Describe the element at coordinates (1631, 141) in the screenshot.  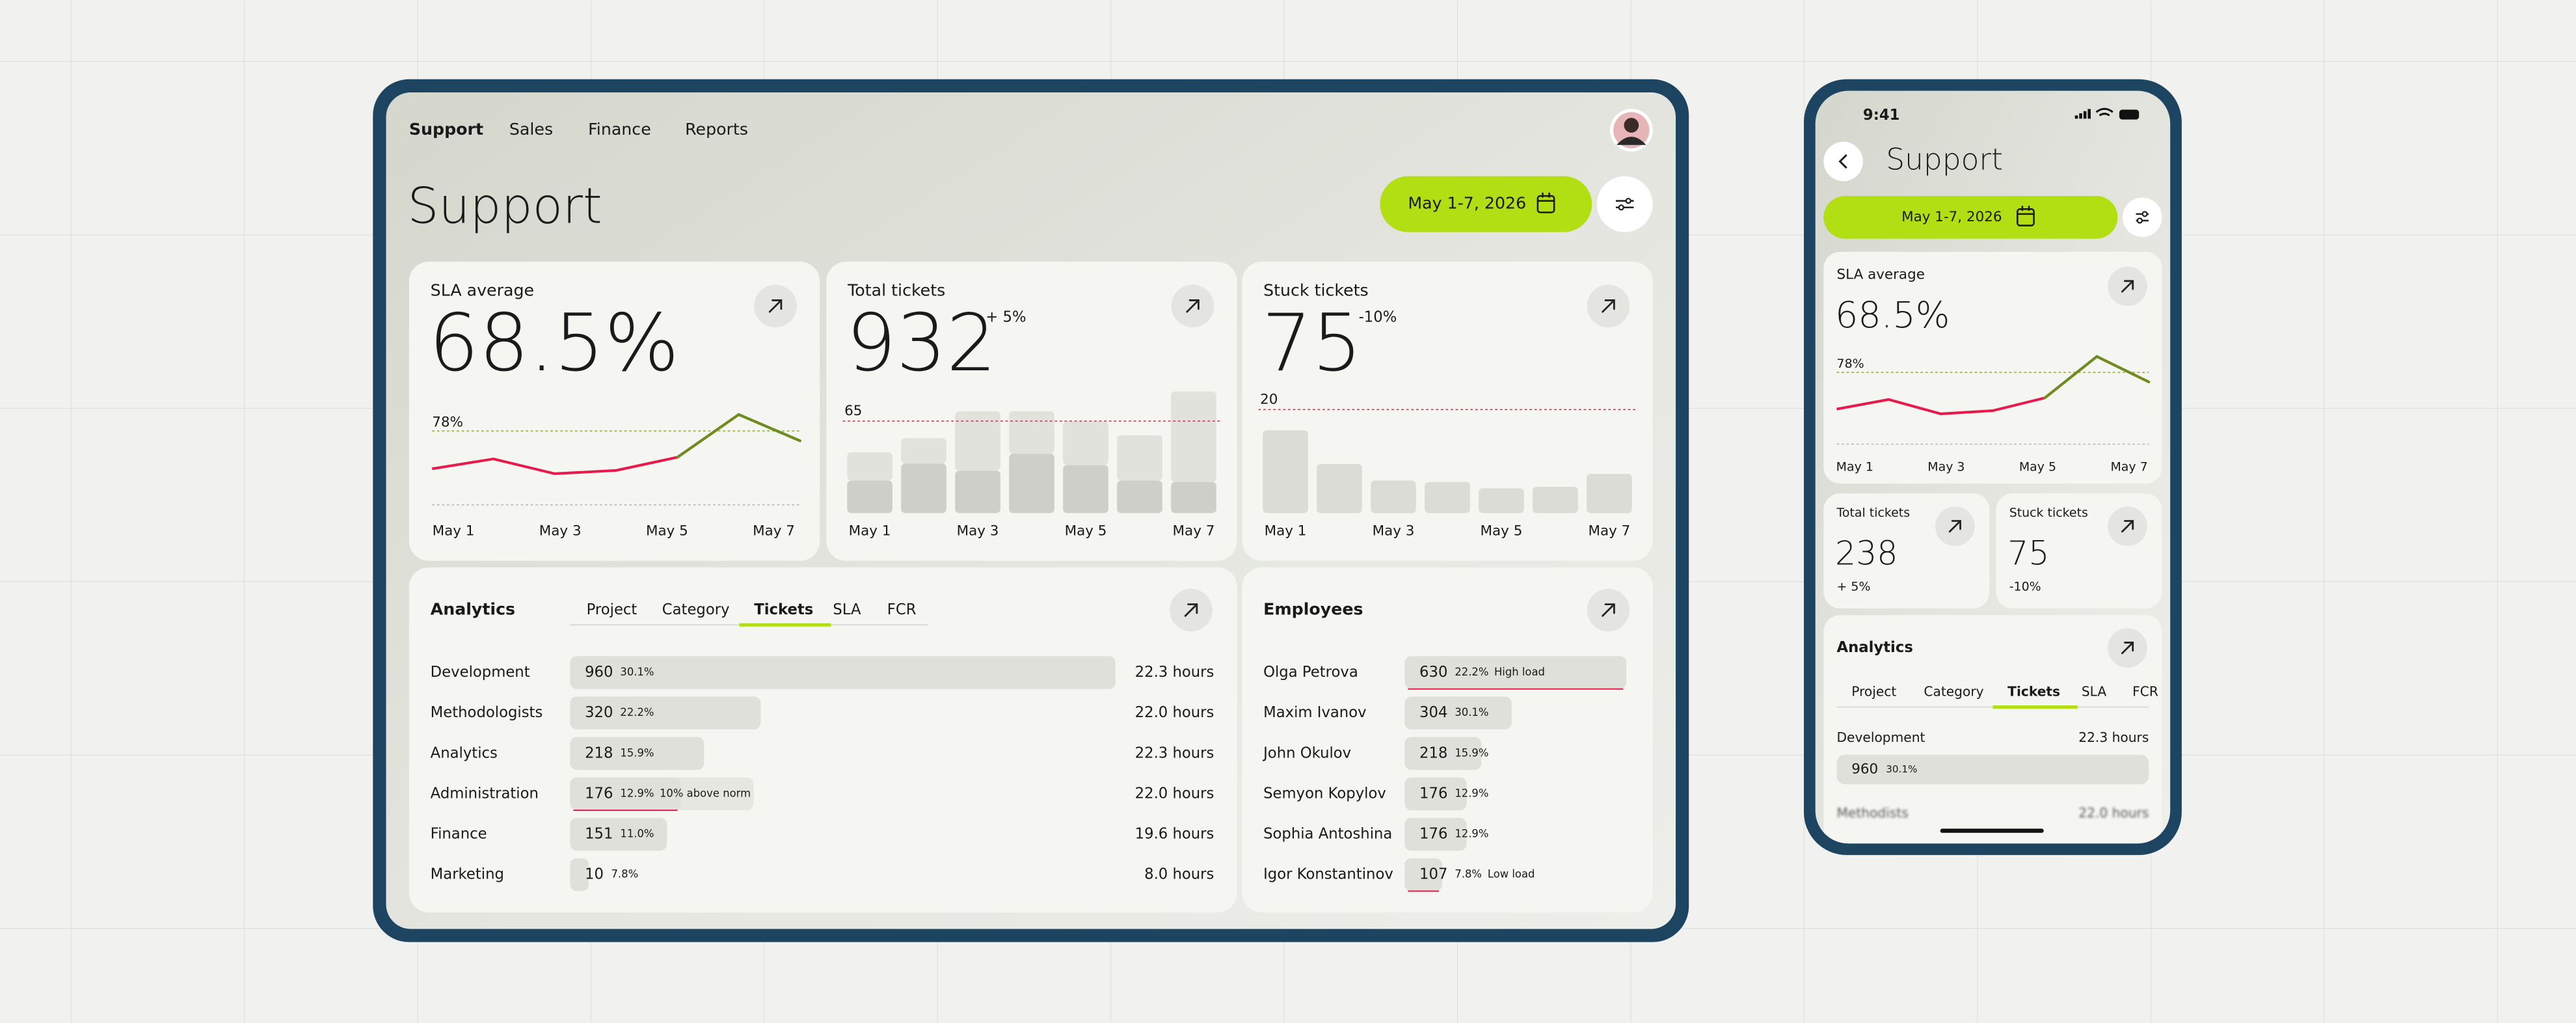
I see `avatar-body` at that location.